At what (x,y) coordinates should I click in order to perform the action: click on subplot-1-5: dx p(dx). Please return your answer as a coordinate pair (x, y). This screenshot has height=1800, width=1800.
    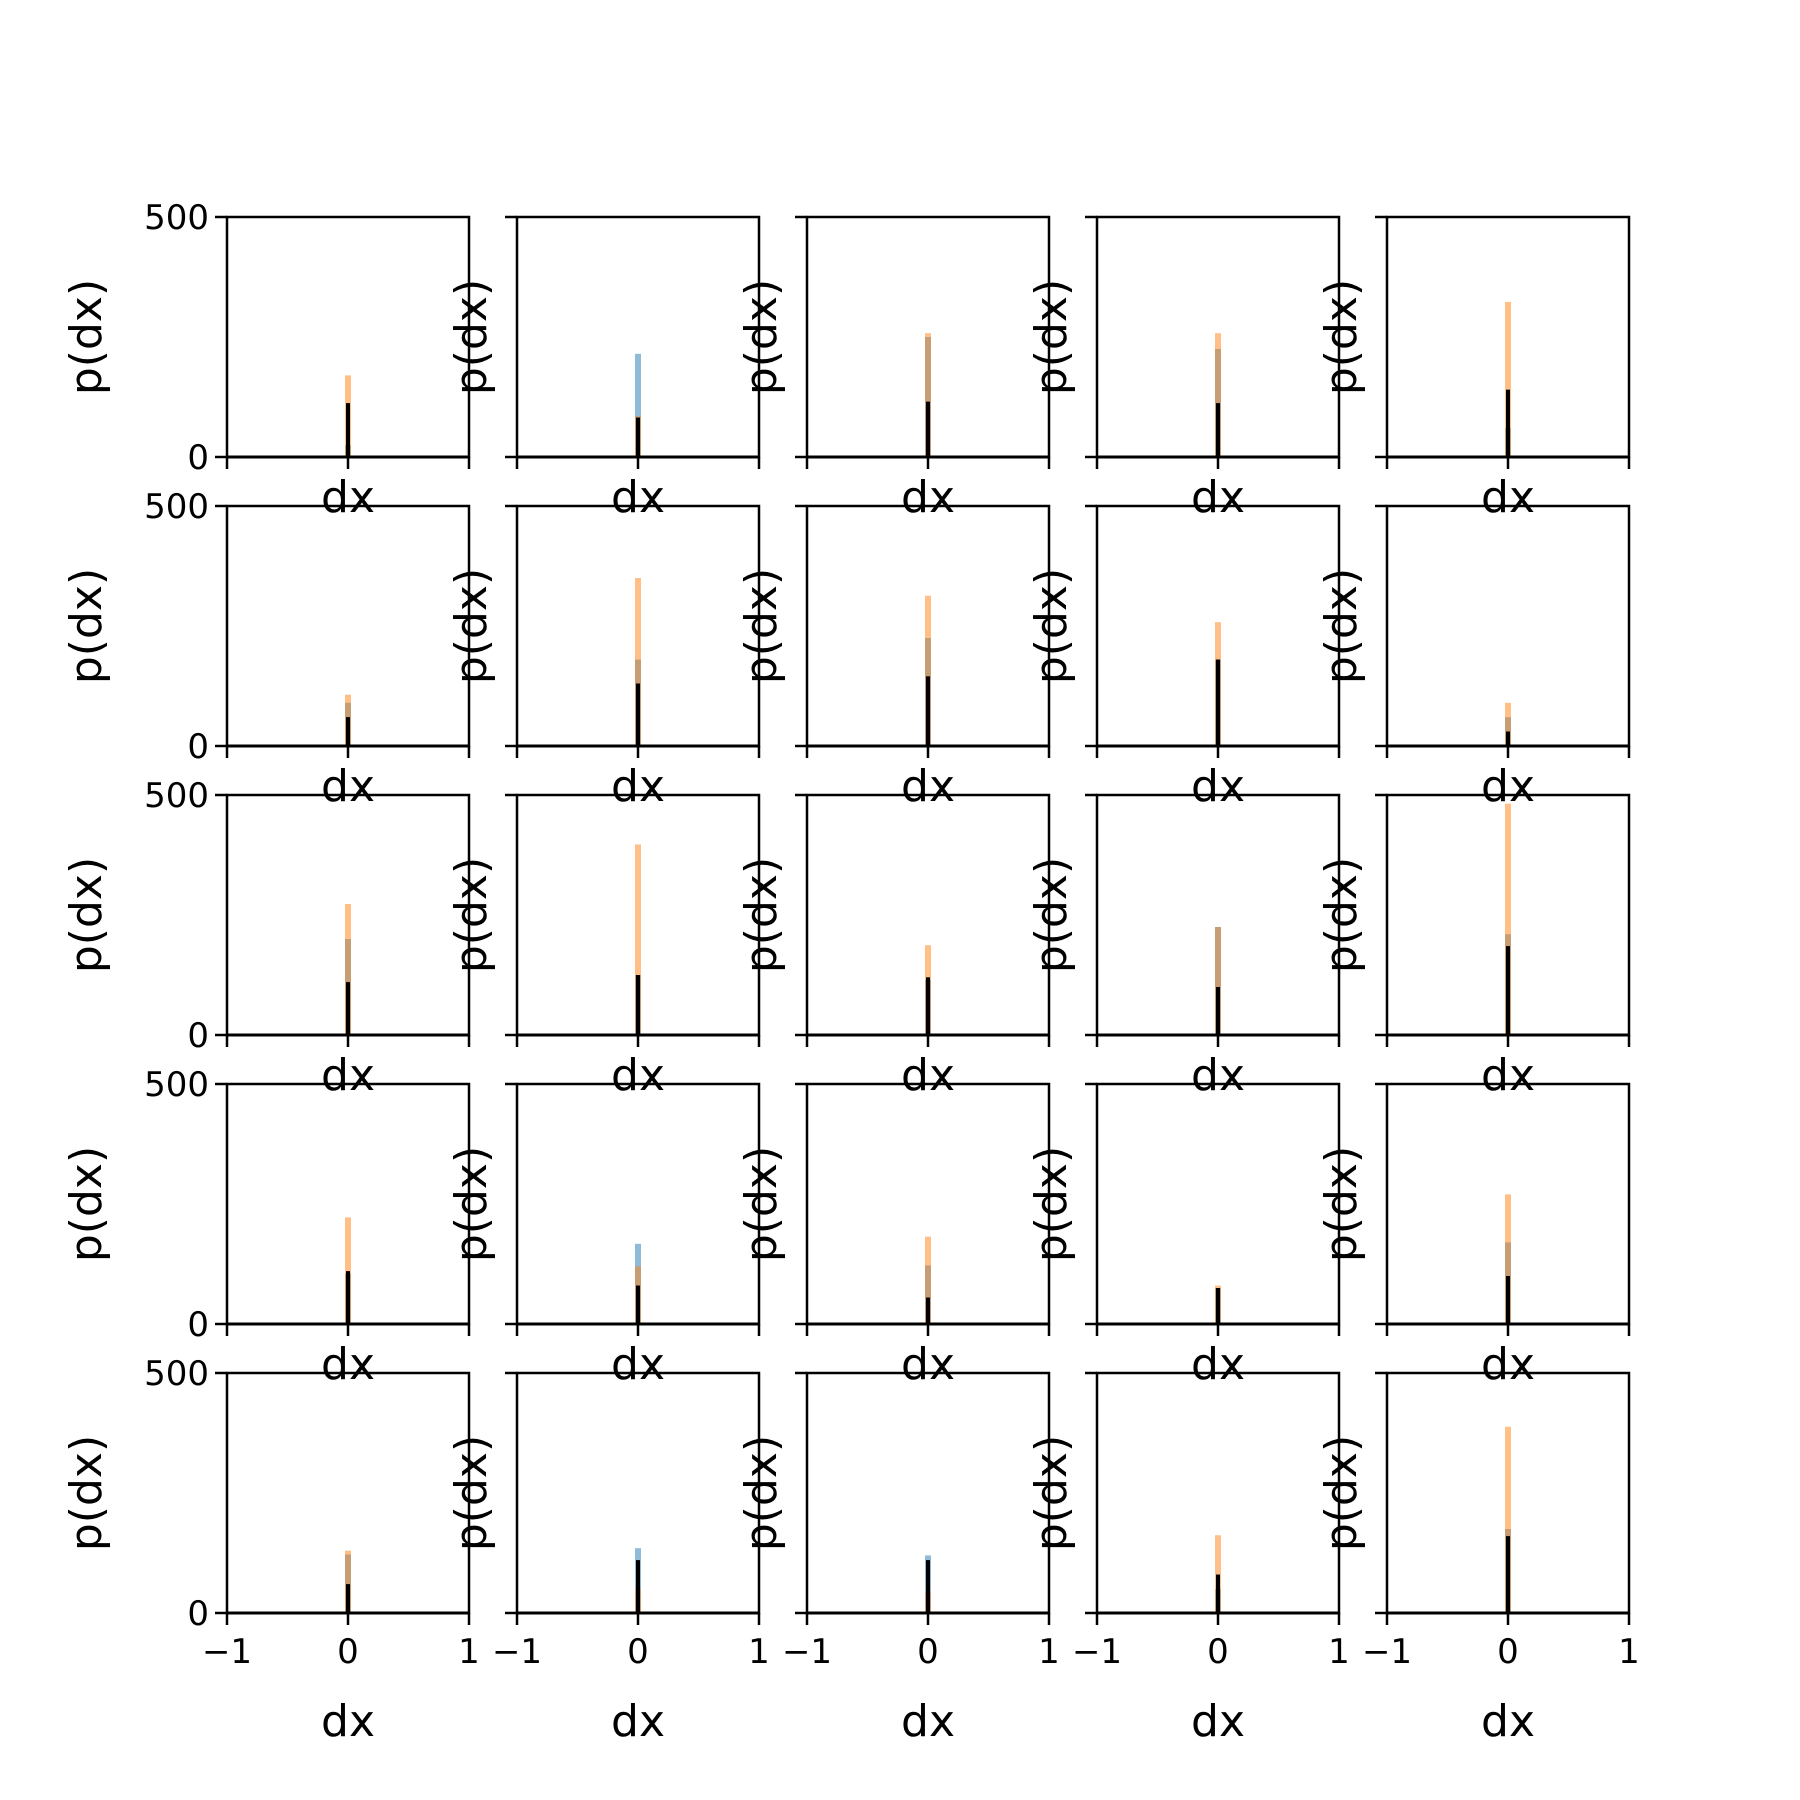
    Looking at the image, I should click on (1473, 369).